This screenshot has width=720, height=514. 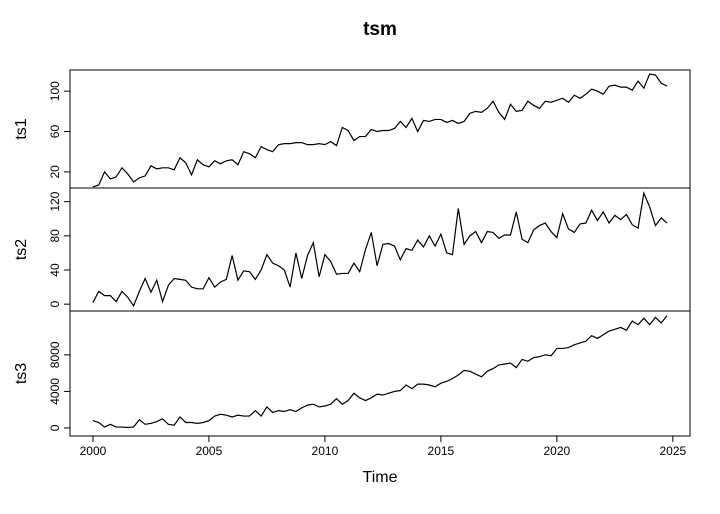 I want to click on chart-title: tsm, so click(x=380, y=29).